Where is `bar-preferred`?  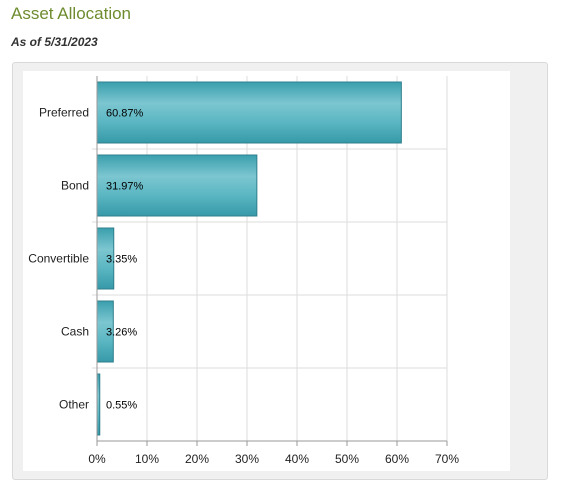
bar-preferred is located at coordinates (249, 112).